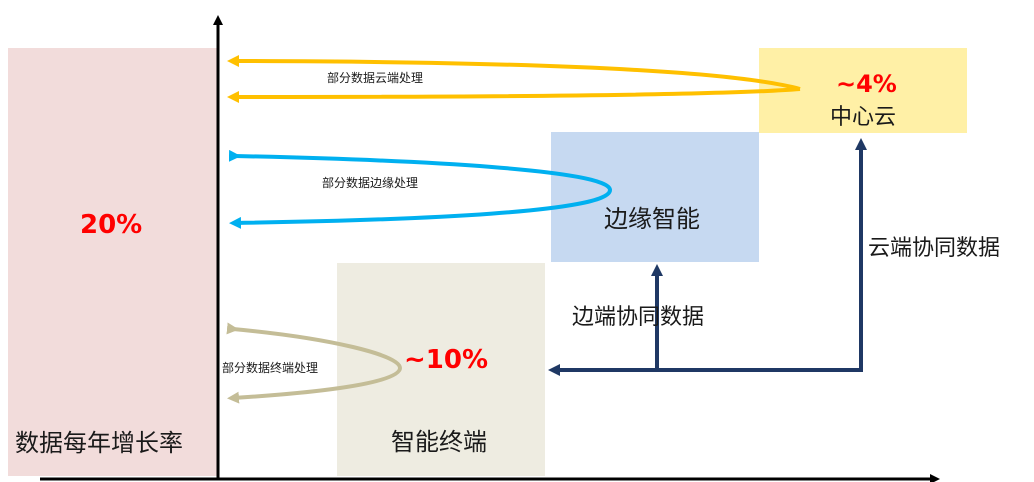 This screenshot has width=1034, height=482. Describe the element at coordinates (420, 170) in the screenshot. I see `edge-processing-upper-arrow` at that location.